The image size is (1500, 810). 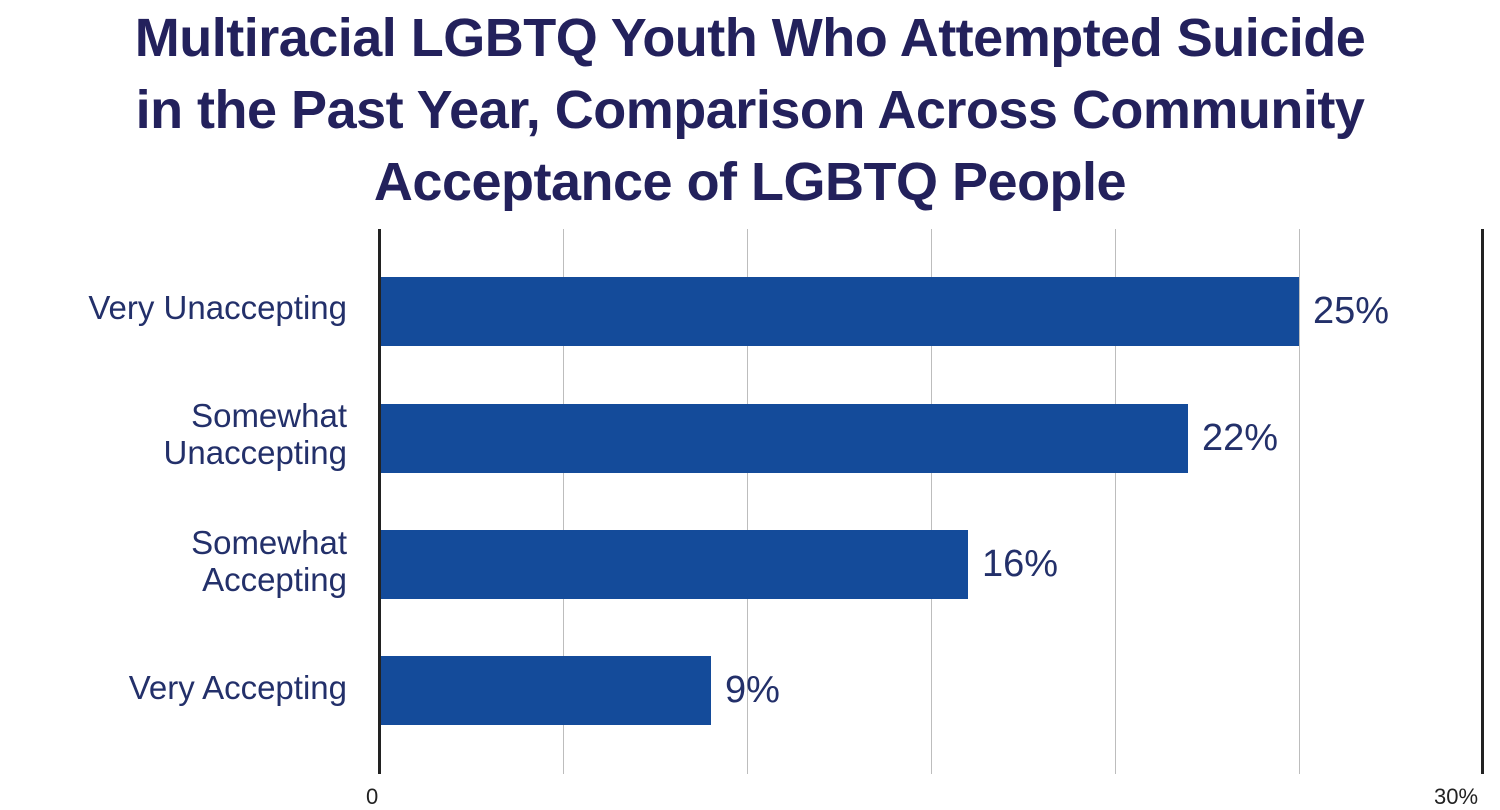 I want to click on value-label: 22%, so click(x=1240, y=438).